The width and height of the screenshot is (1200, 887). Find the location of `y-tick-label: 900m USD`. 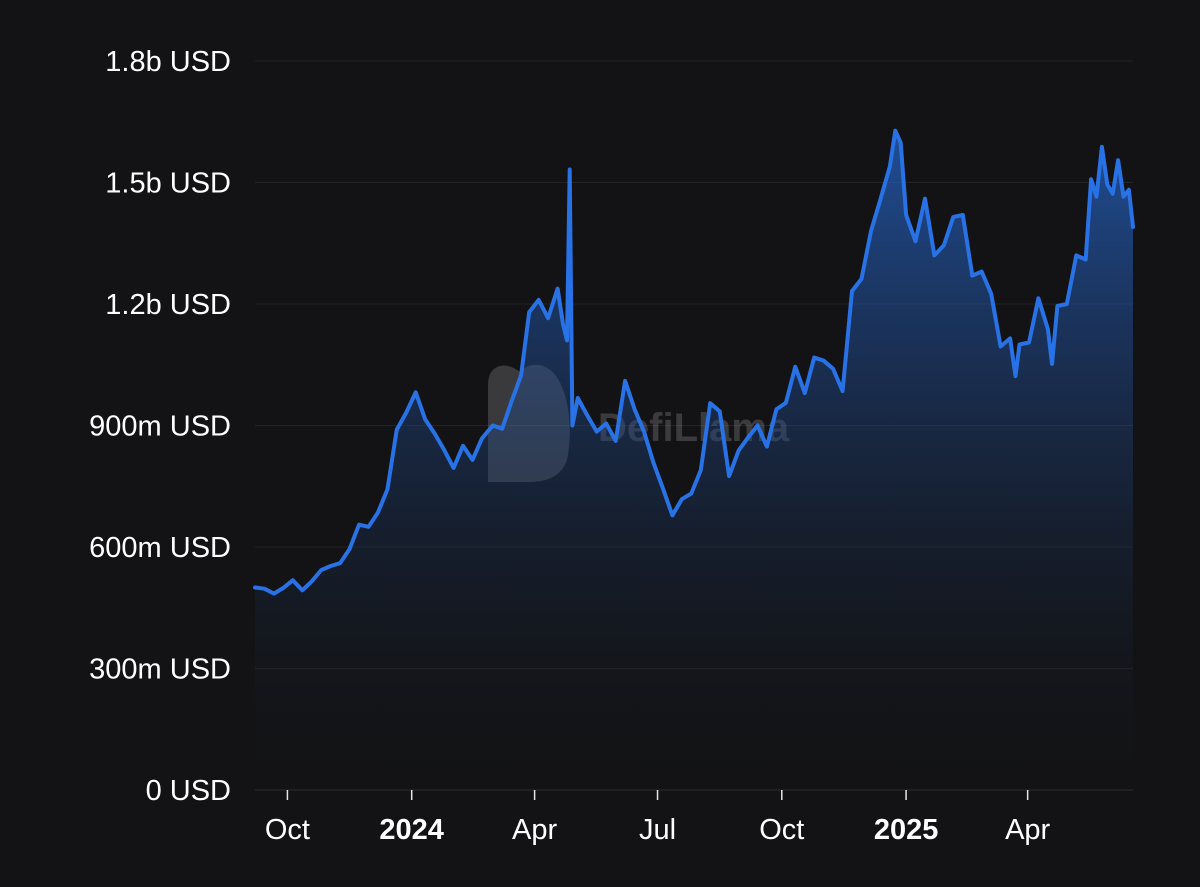

y-tick-label: 900m USD is located at coordinates (160, 427).